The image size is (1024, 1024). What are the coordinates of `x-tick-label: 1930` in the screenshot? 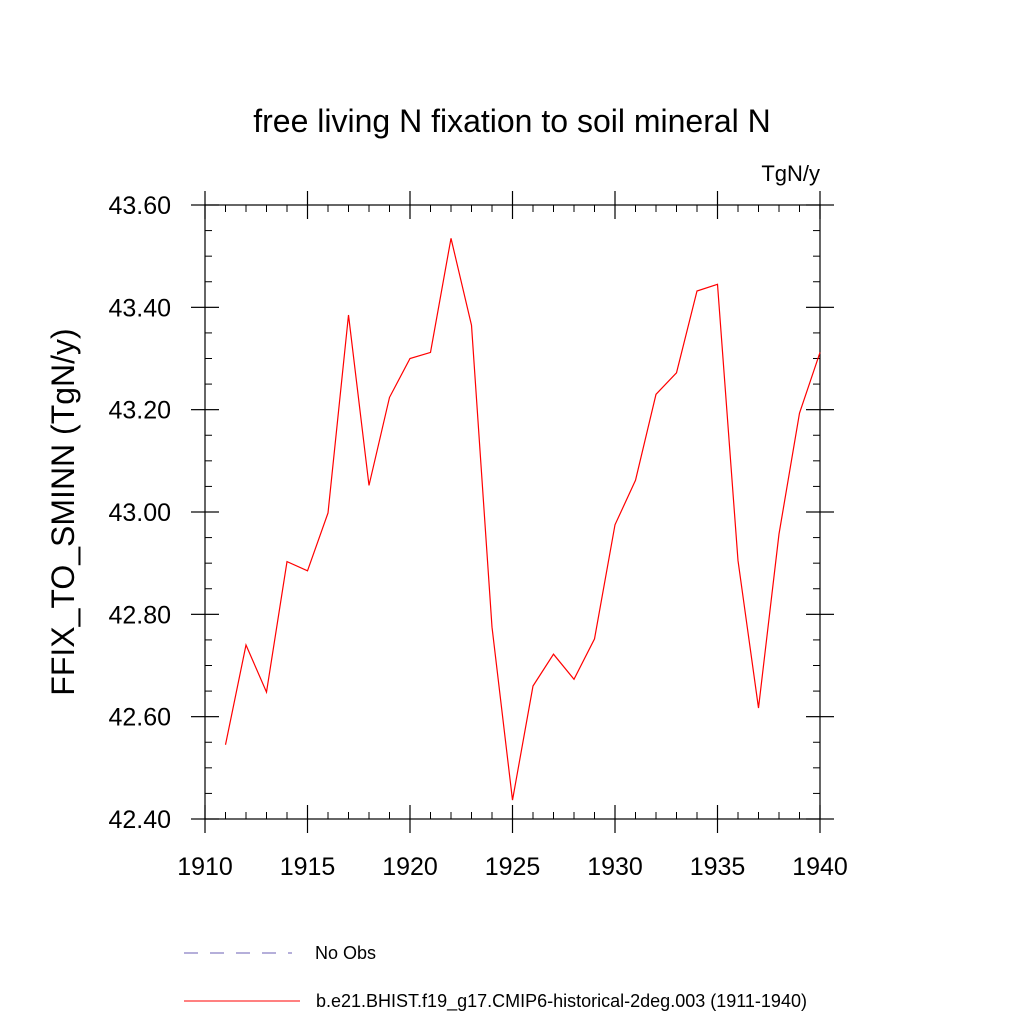 It's located at (615, 867).